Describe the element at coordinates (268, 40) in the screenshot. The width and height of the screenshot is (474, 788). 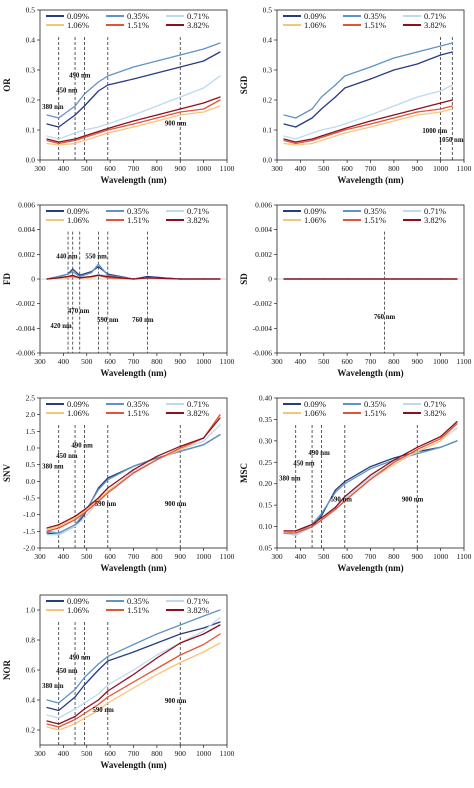
I see `y-tick-label: 0.4` at that location.